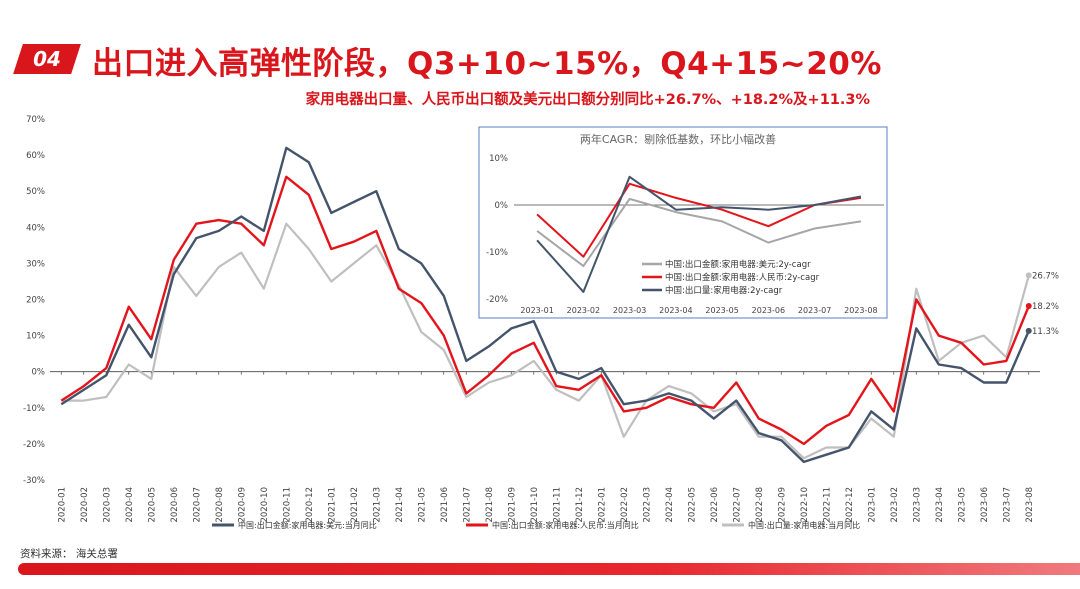  Describe the element at coordinates (69, 554) in the screenshot. I see `data-source: 资料来源： 海关总署` at that location.